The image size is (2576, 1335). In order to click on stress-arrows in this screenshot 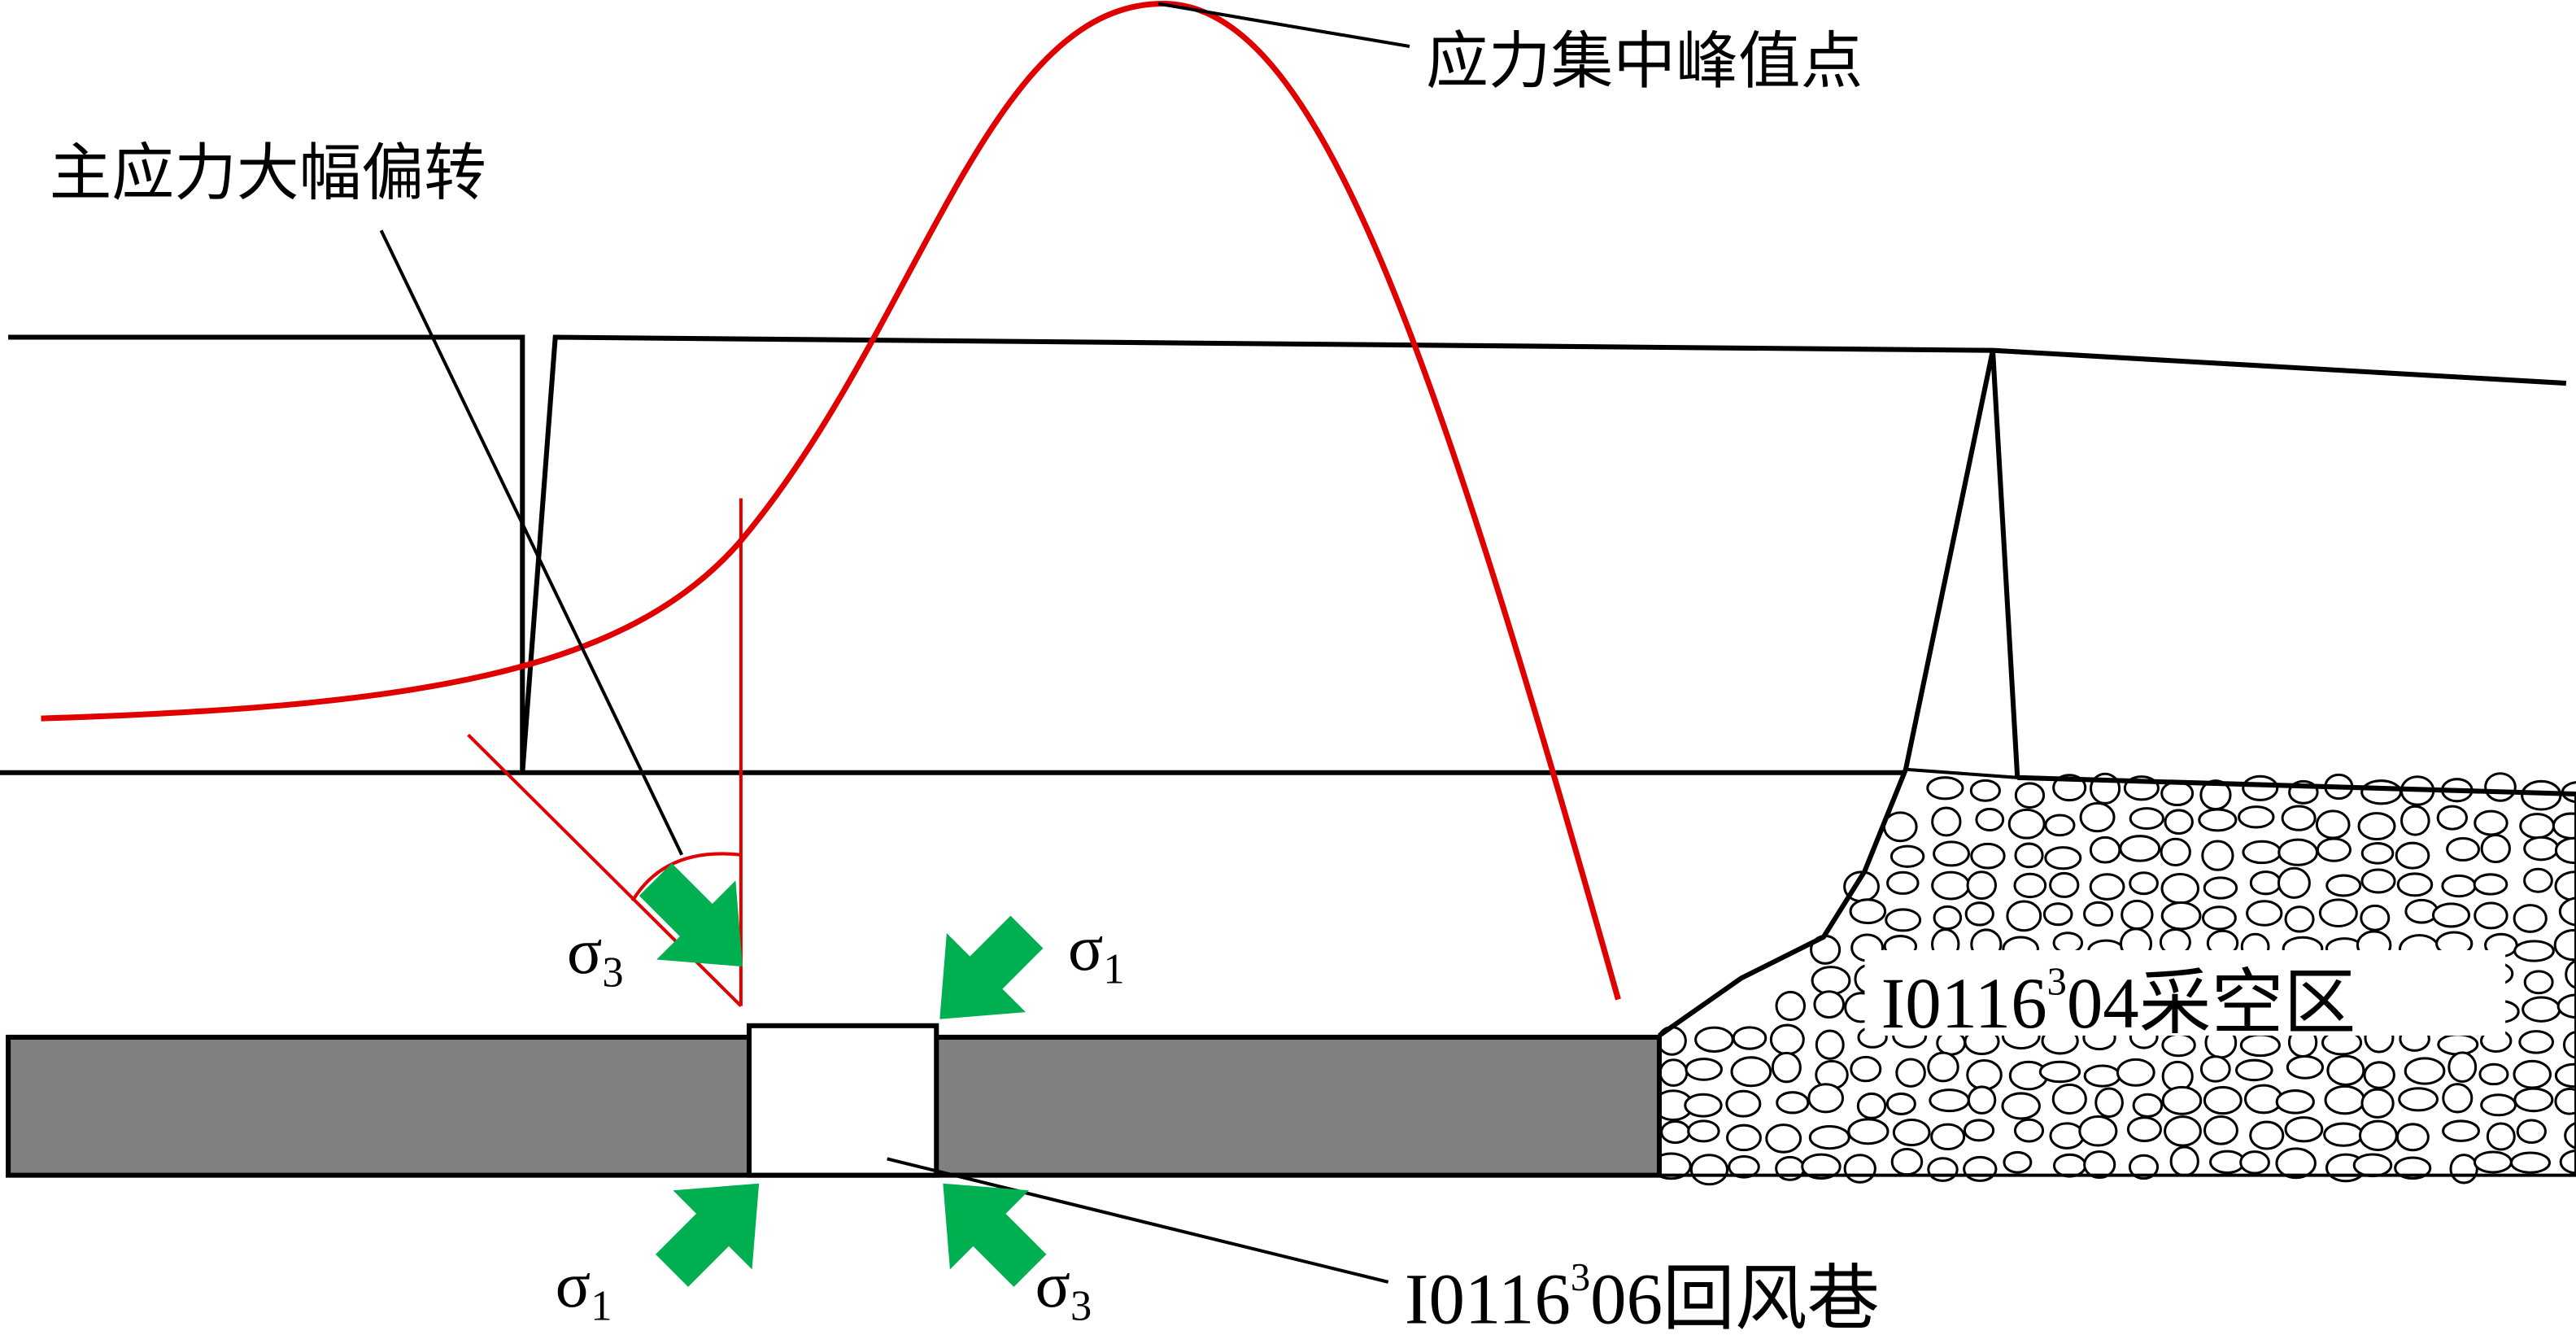, I will do `click(843, 1074)`.